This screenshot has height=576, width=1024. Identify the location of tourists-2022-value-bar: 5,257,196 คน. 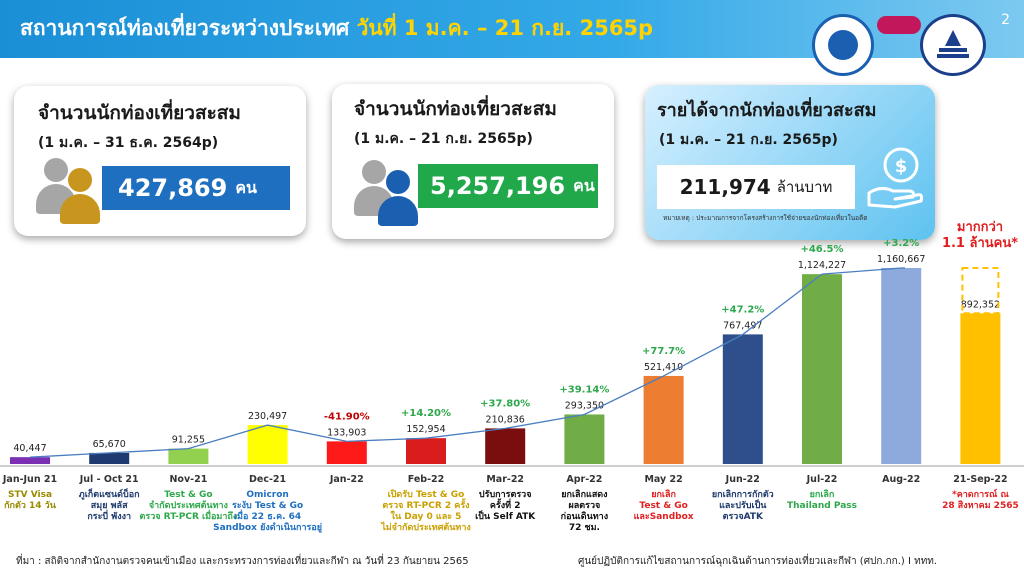
(508, 186).